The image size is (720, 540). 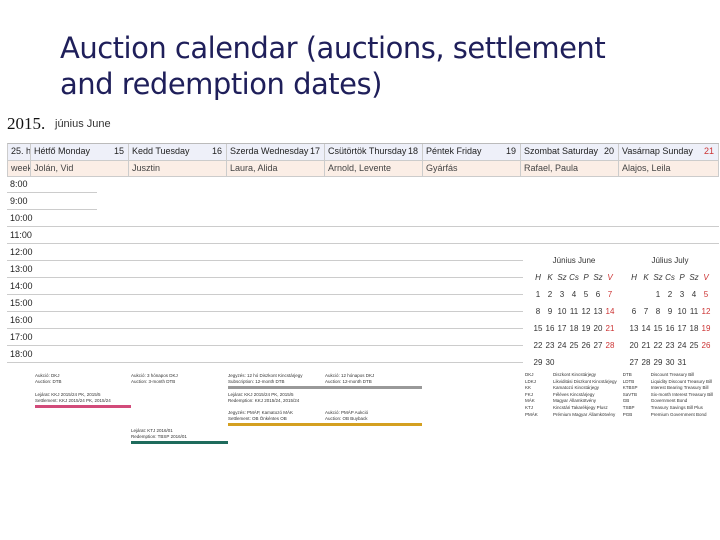 I want to click on mini-week: 6 7 8 9 10 11 12, so click(x=670, y=311).